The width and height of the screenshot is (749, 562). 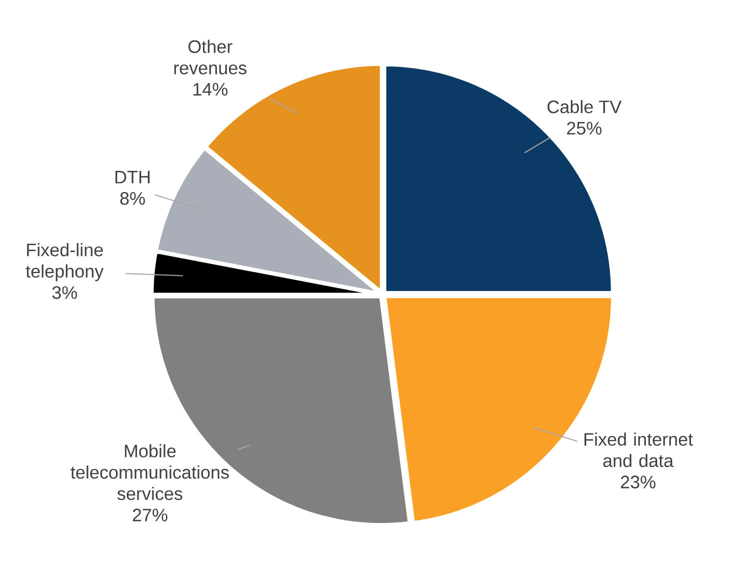 I want to click on slice-label: Other revenues, so click(x=210, y=57).